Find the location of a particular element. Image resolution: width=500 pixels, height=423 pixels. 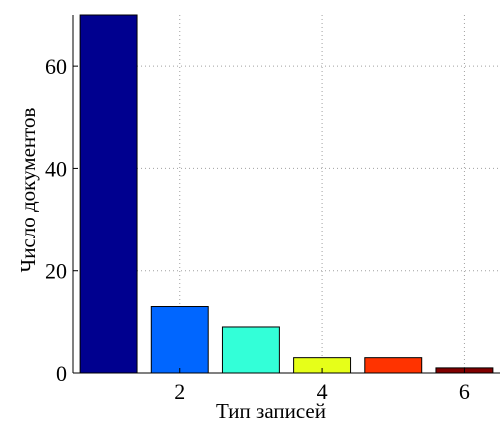

y-tick-label: 0 is located at coordinates (61, 373).